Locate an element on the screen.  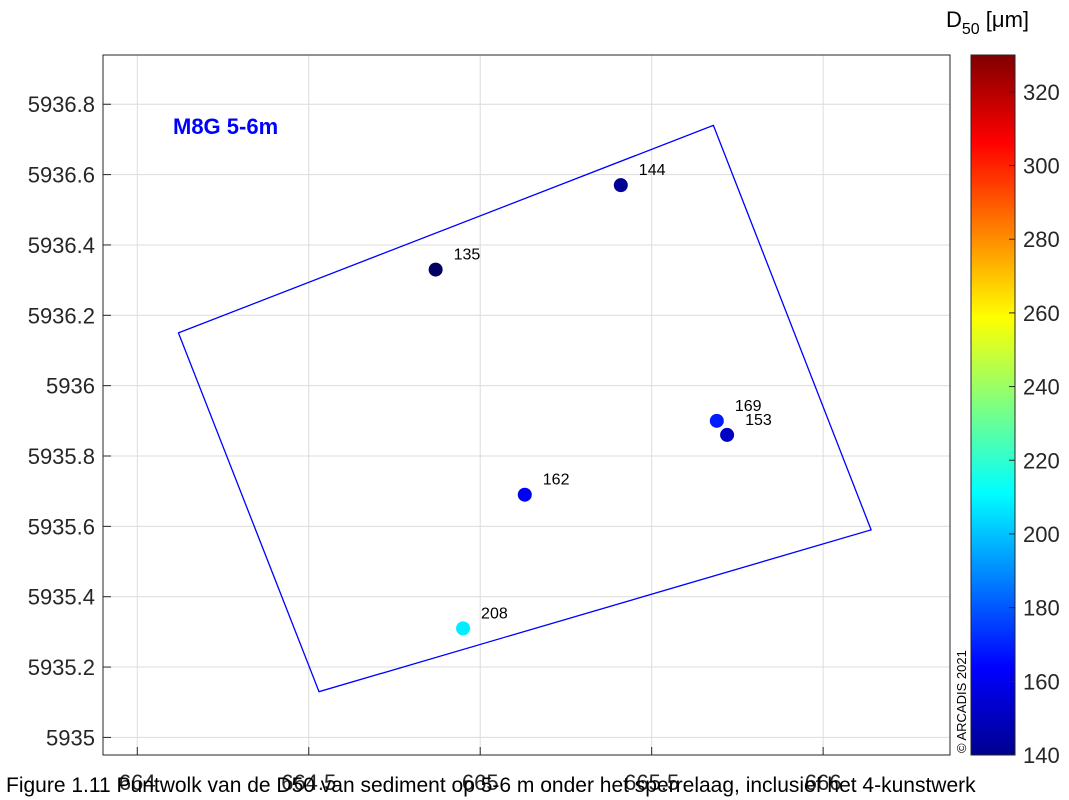
colorbar-tick-label: 240 is located at coordinates (1041, 387).